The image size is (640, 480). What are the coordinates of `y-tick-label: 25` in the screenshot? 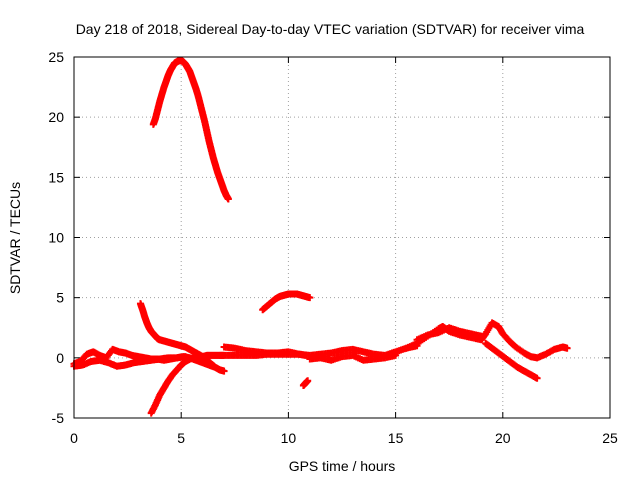 It's located at (56, 57).